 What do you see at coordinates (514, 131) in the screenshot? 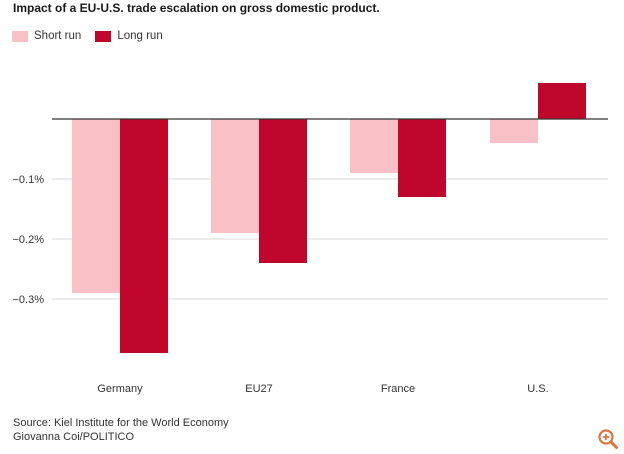
I see `bar-short-run-us` at bounding box center [514, 131].